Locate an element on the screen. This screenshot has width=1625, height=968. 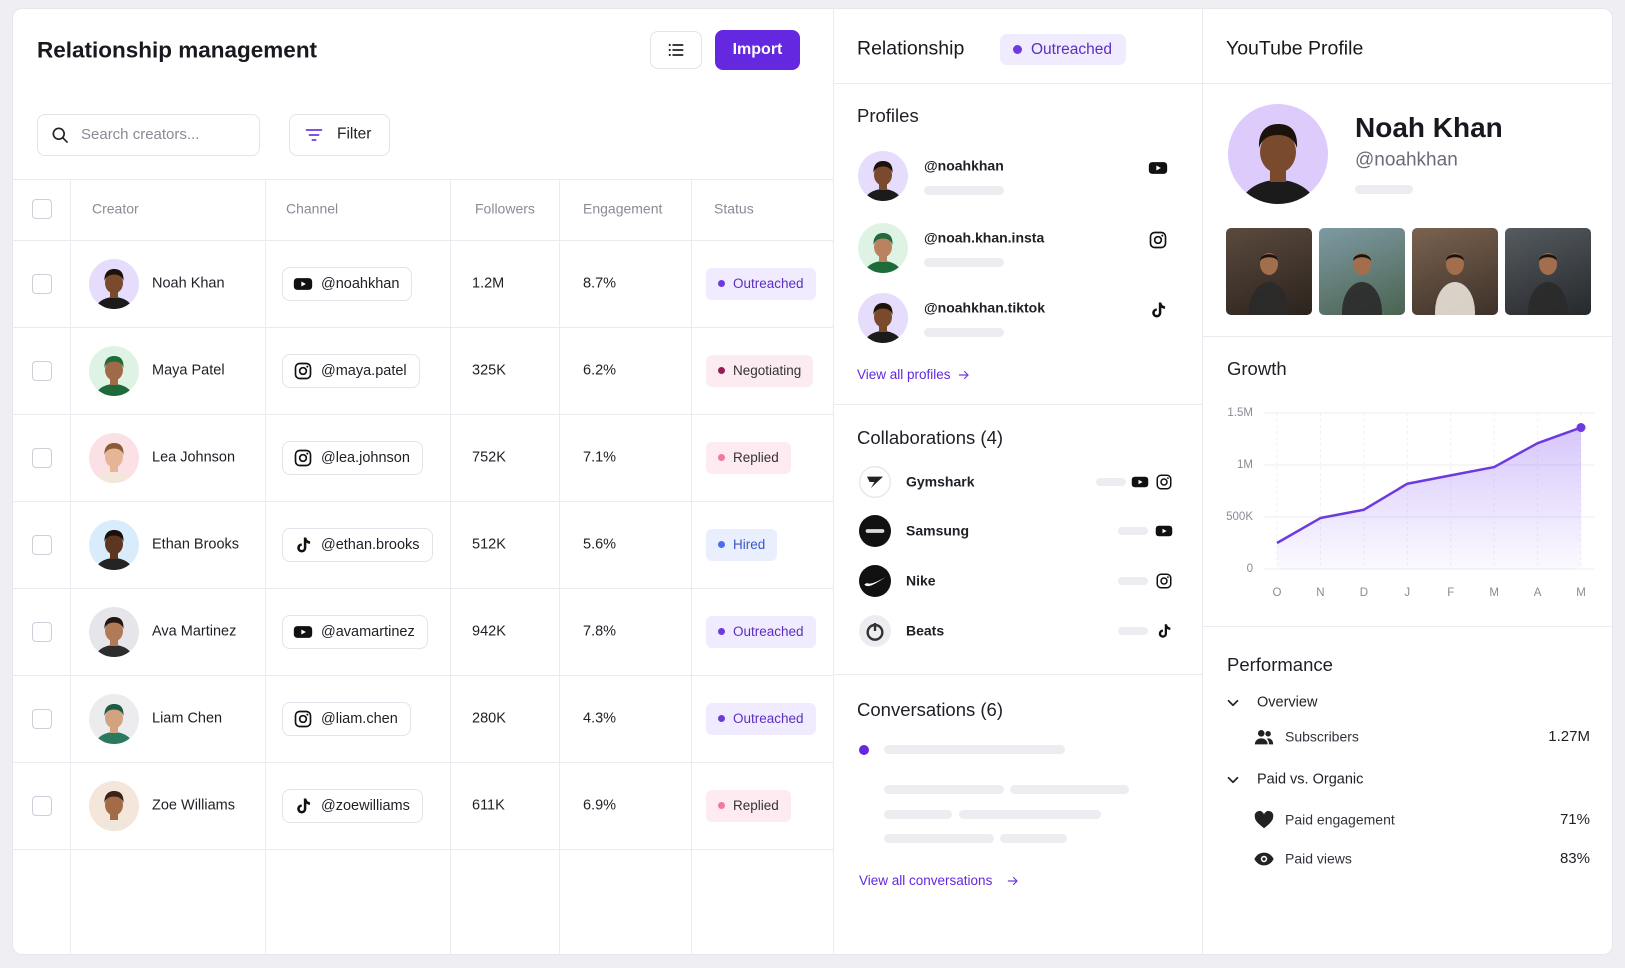
channel-handle: @ethan.brooks is located at coordinates (370, 544).